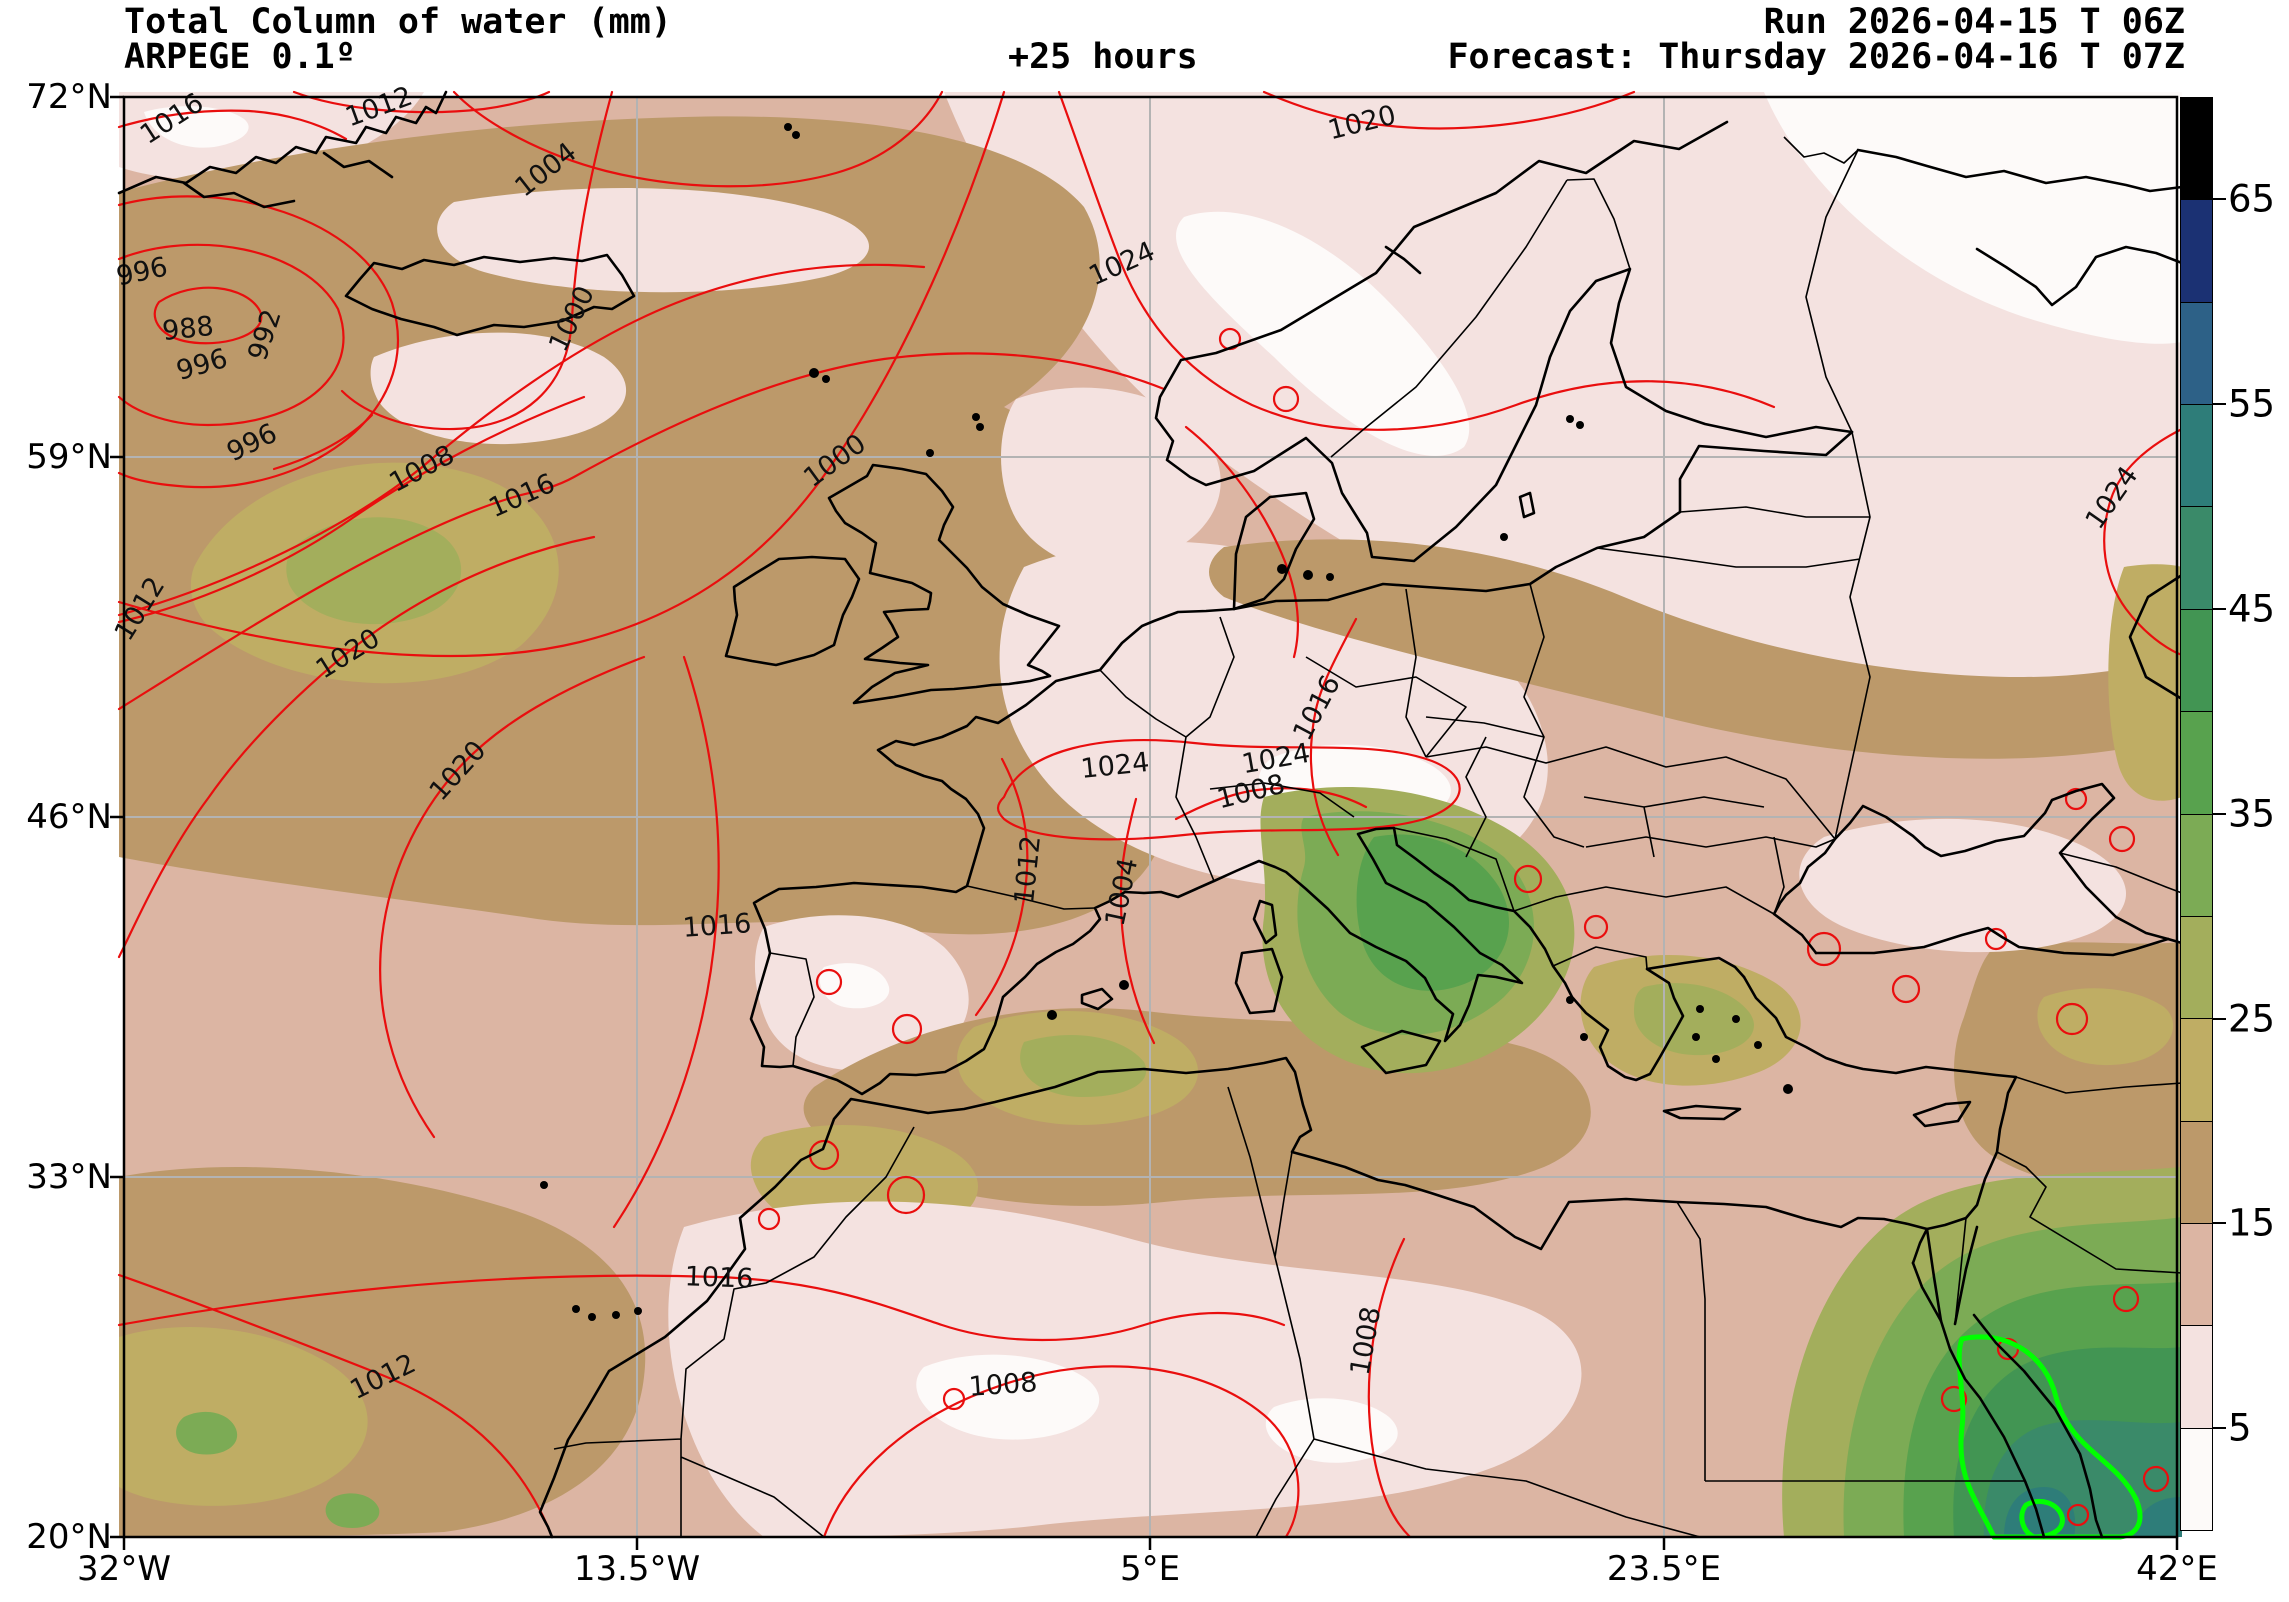  I want to click on colorbar-tick-label: 15, so click(2252, 1223).